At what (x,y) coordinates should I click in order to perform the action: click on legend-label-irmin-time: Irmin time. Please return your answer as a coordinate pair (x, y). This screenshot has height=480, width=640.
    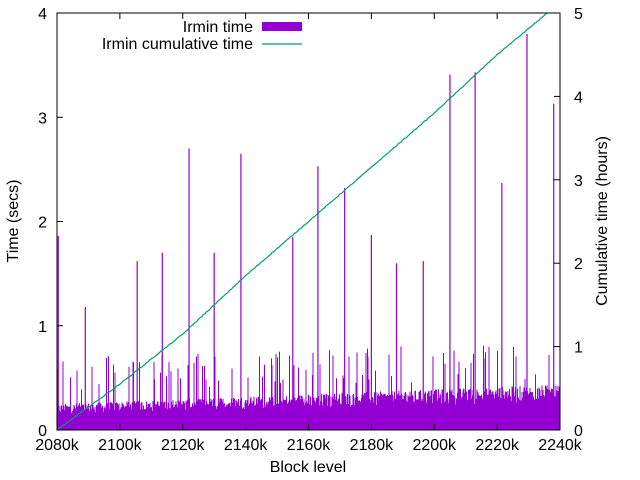
    Looking at the image, I should click on (218, 27).